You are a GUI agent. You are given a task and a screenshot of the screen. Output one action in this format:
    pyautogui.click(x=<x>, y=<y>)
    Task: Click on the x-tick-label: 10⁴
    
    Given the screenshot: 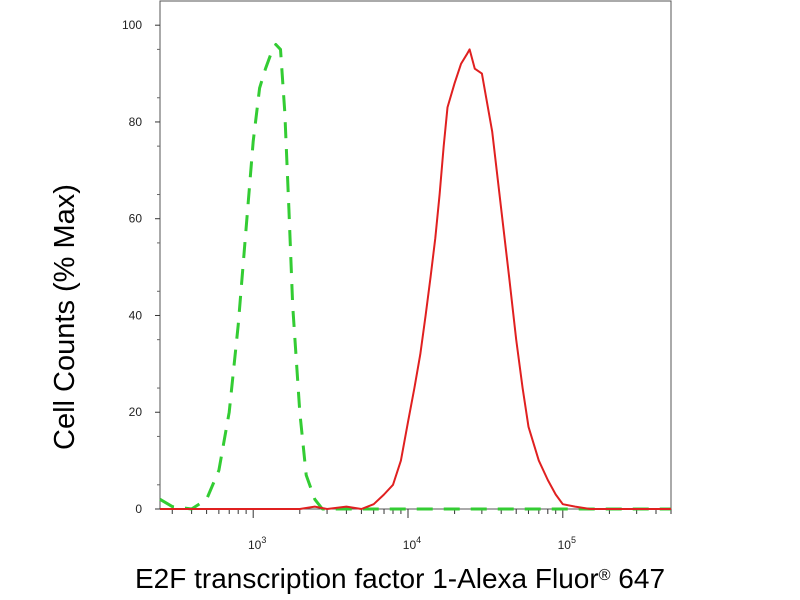 What is the action you would take?
    pyautogui.click(x=412, y=543)
    